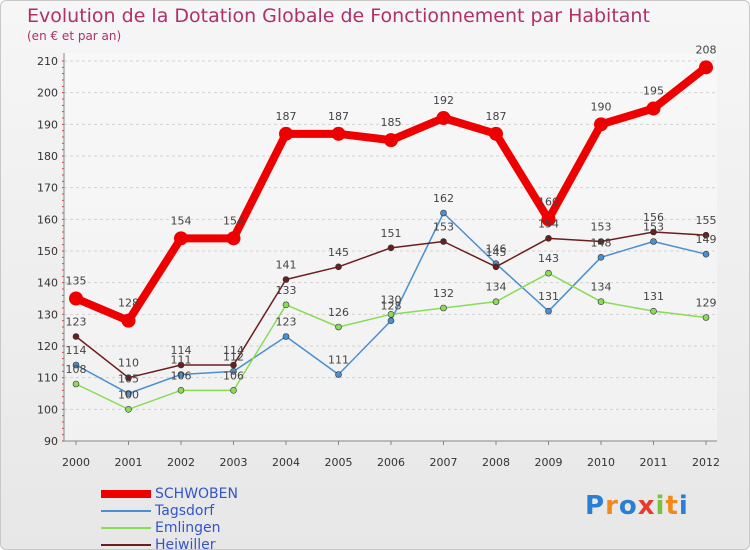 This screenshot has width=750, height=550. I want to click on data-label-heiwiller: 151, so click(391, 233).